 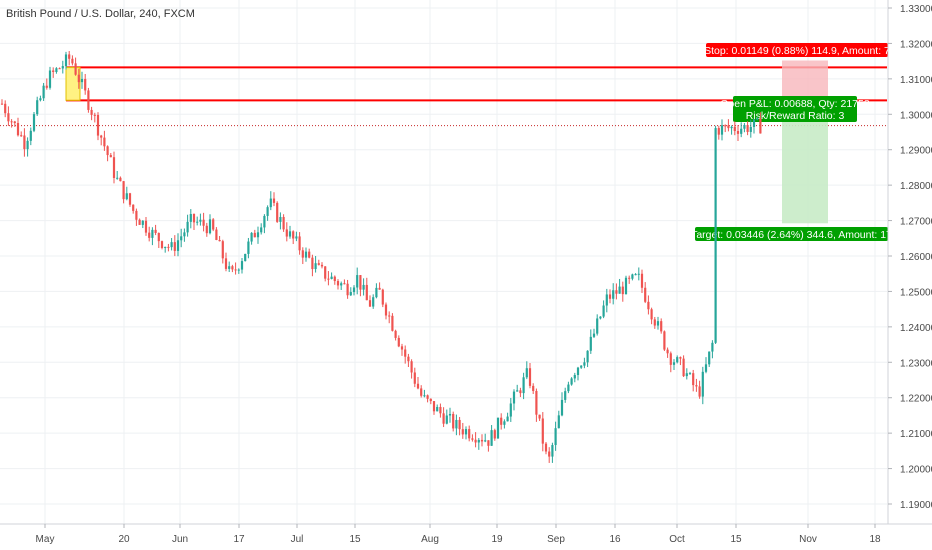 I want to click on time-tick-label: 18, so click(x=875, y=539).